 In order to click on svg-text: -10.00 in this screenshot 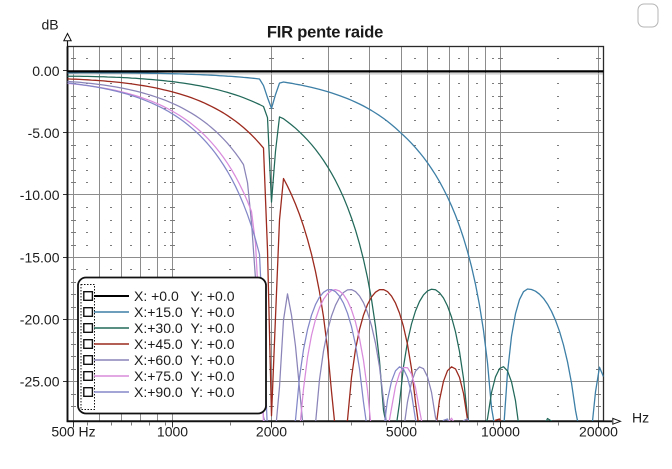, I will do `click(40, 195)`.